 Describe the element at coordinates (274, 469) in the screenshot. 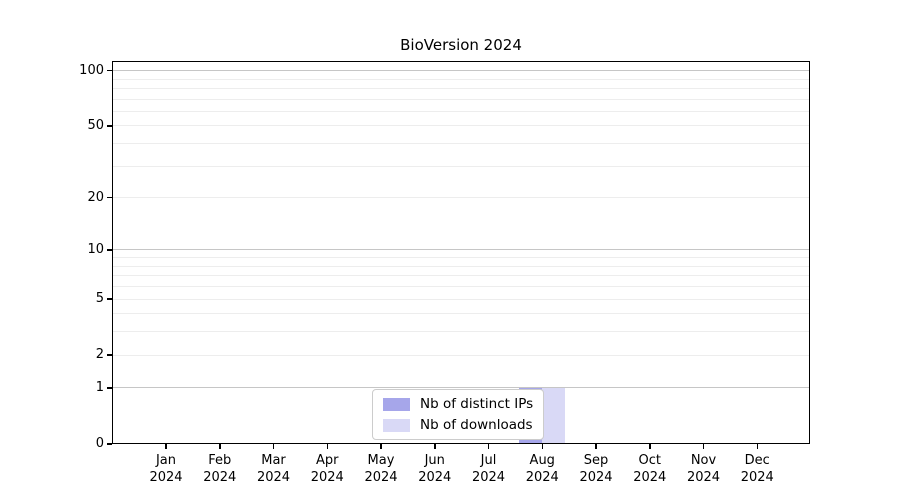

I see `x-tick-label: Mar 2024` at that location.